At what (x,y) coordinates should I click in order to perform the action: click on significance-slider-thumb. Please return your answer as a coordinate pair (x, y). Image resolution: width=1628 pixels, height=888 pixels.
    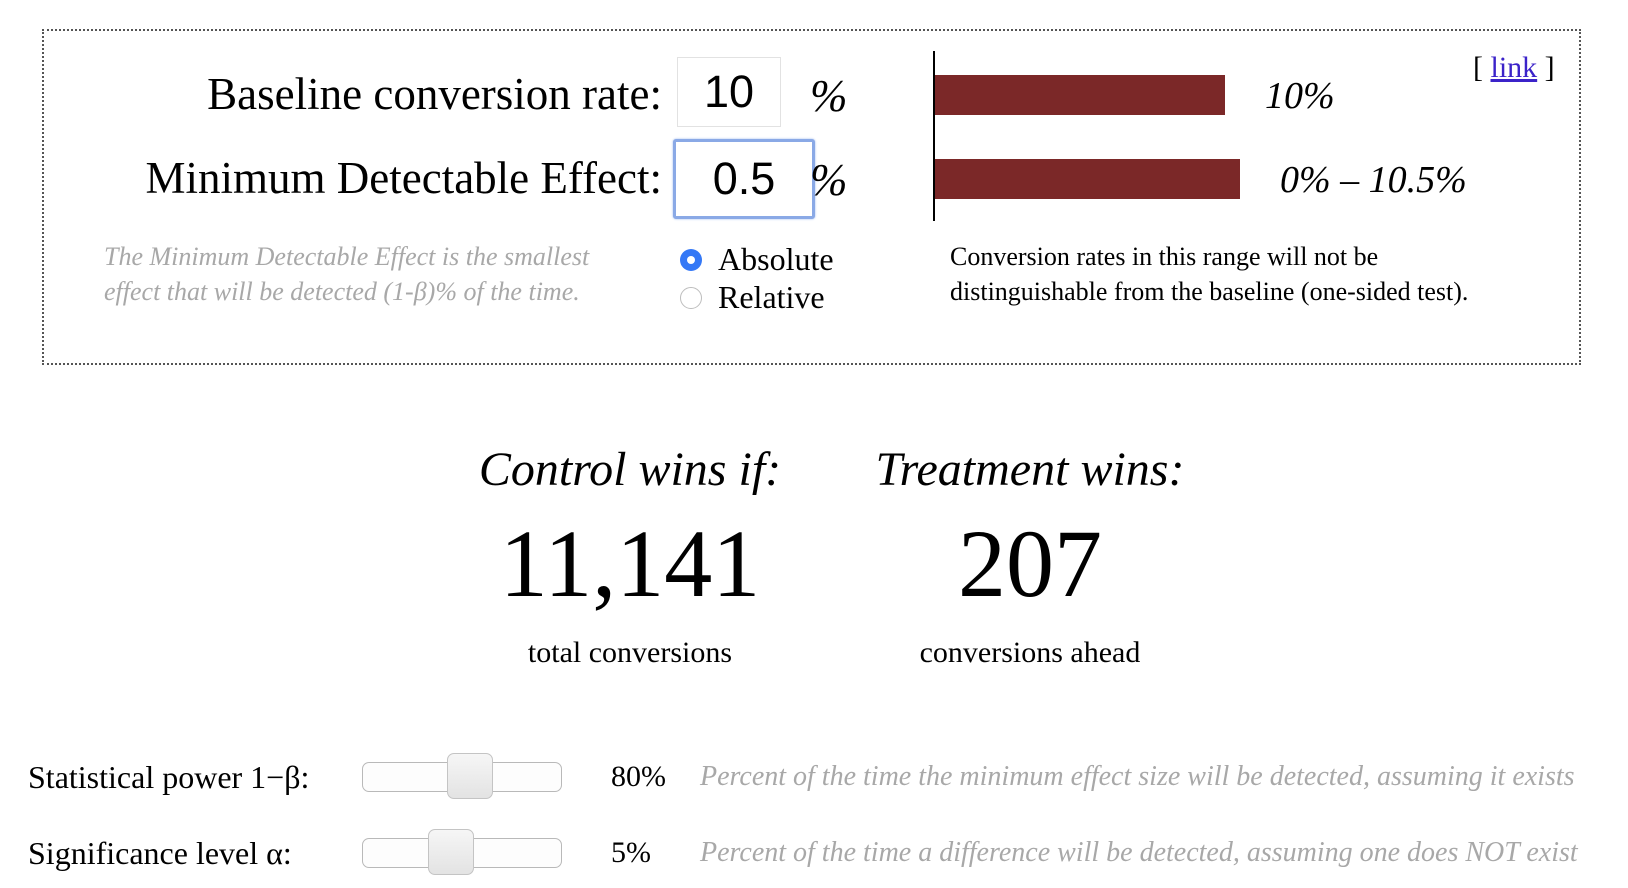
    Looking at the image, I should click on (451, 852).